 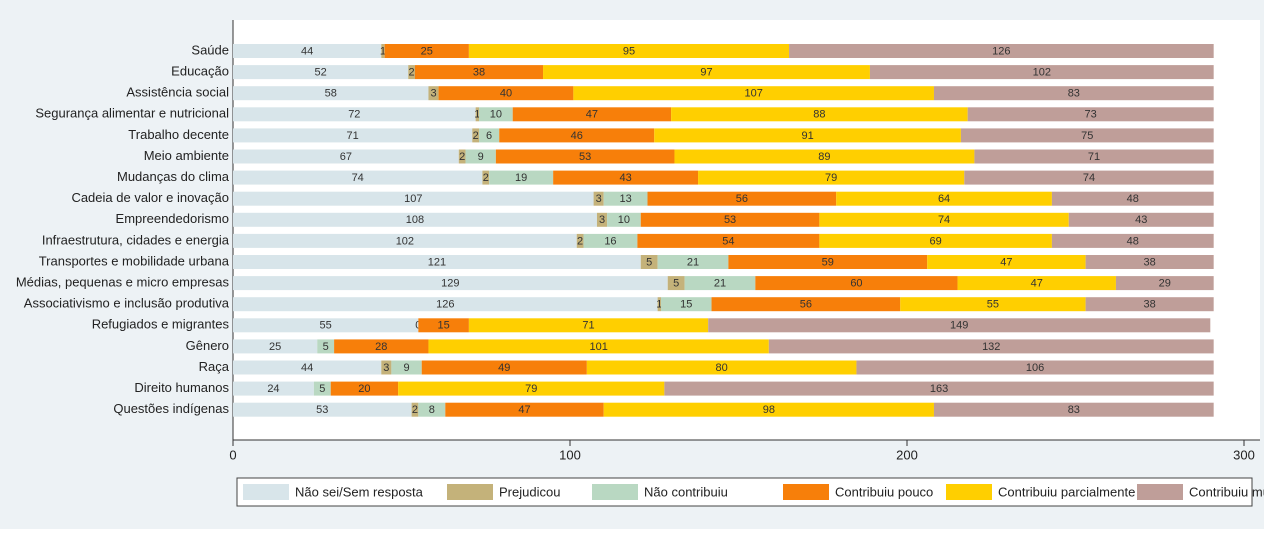 What do you see at coordinates (659, 305) in the screenshot?
I see `value-label: 1` at bounding box center [659, 305].